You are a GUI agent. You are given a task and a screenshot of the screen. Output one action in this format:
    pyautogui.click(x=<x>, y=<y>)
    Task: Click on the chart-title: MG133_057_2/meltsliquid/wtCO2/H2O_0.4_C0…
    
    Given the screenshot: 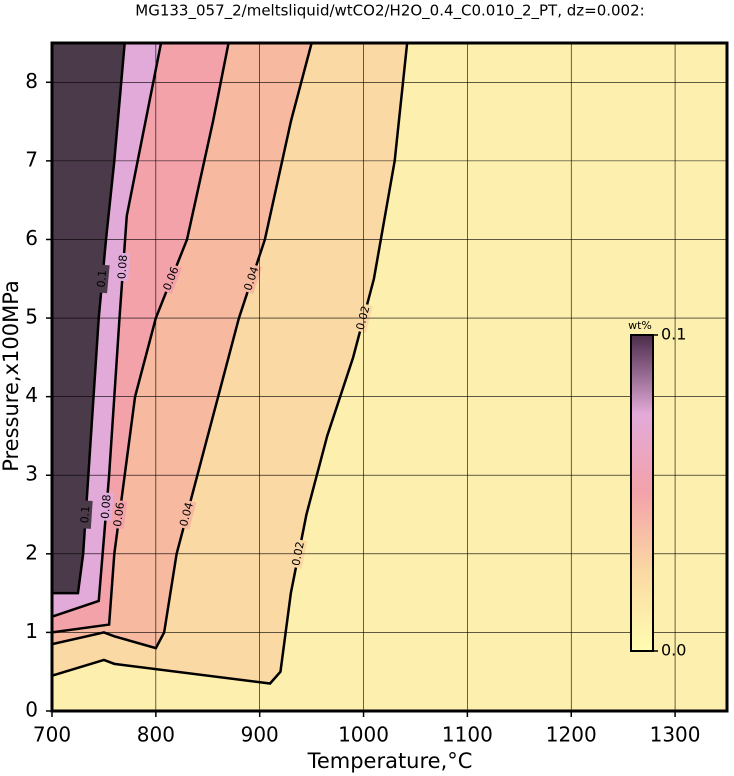 What is the action you would take?
    pyautogui.click(x=389, y=11)
    